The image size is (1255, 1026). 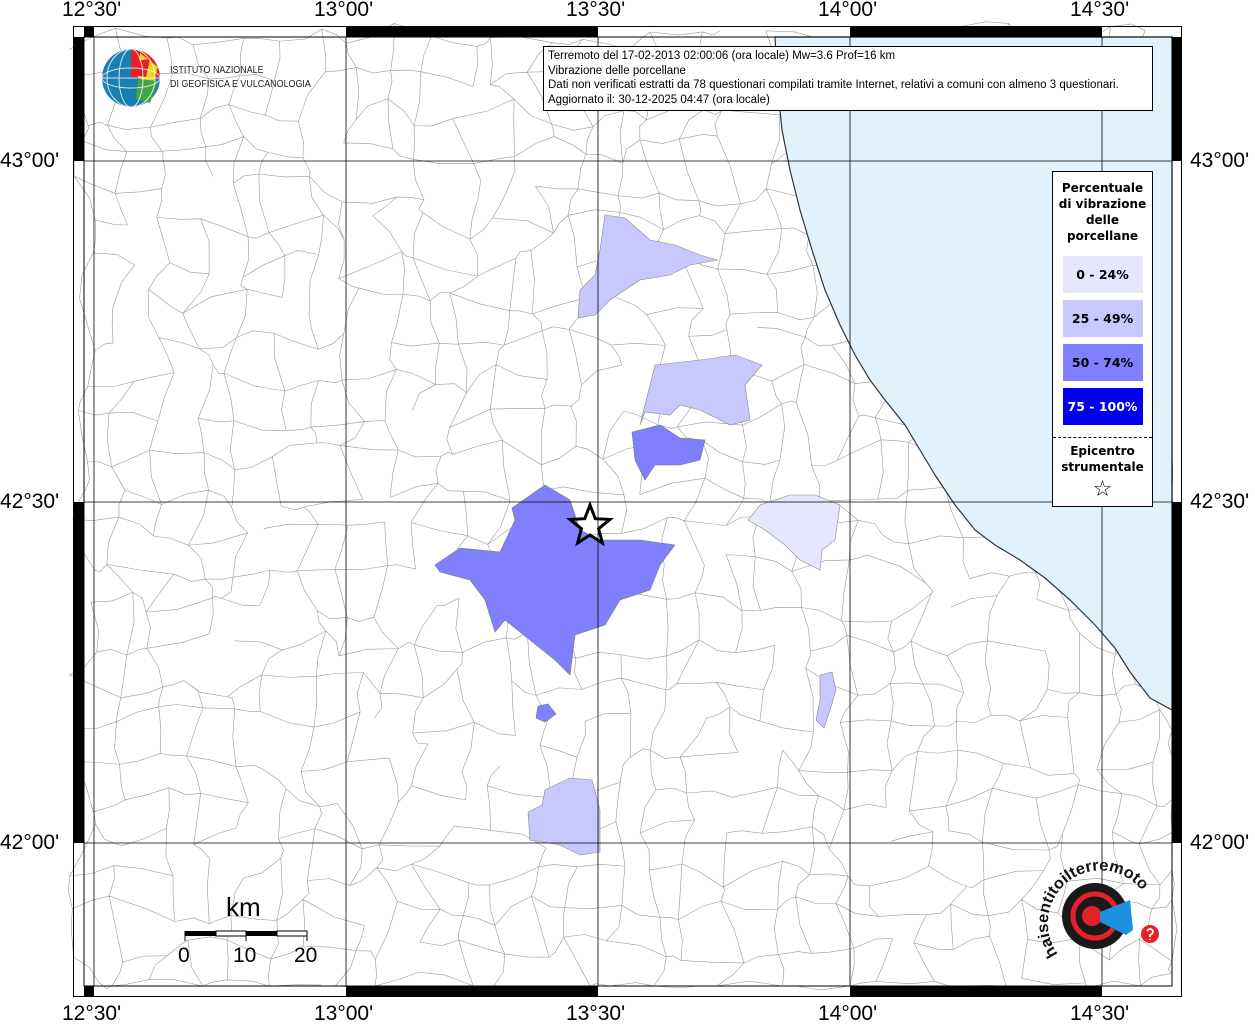 I want to click on lon-label-top: 14°00', so click(x=848, y=10).